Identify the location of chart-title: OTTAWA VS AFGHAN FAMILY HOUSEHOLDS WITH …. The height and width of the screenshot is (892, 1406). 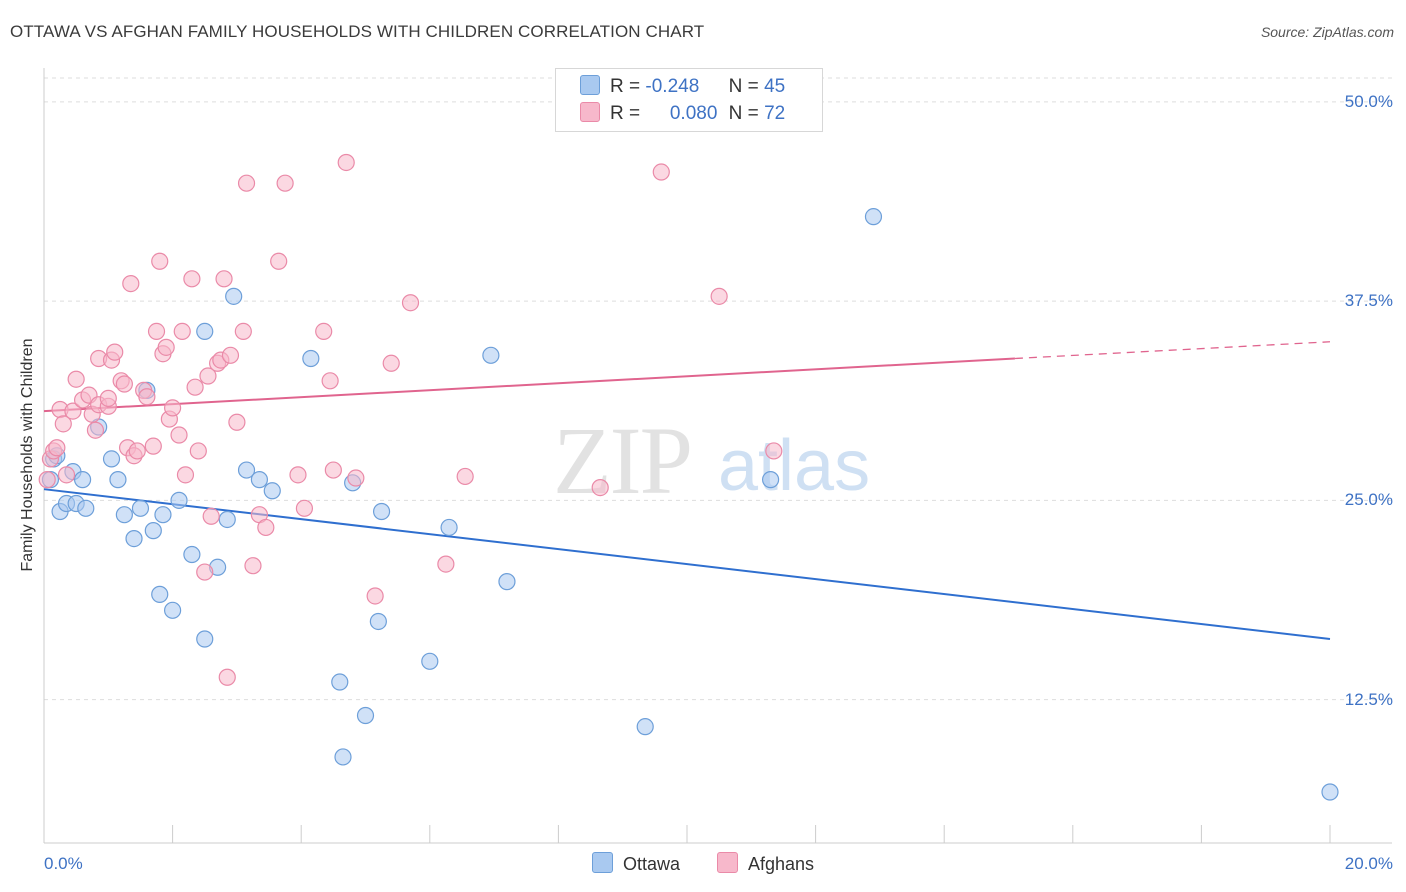
(357, 31).